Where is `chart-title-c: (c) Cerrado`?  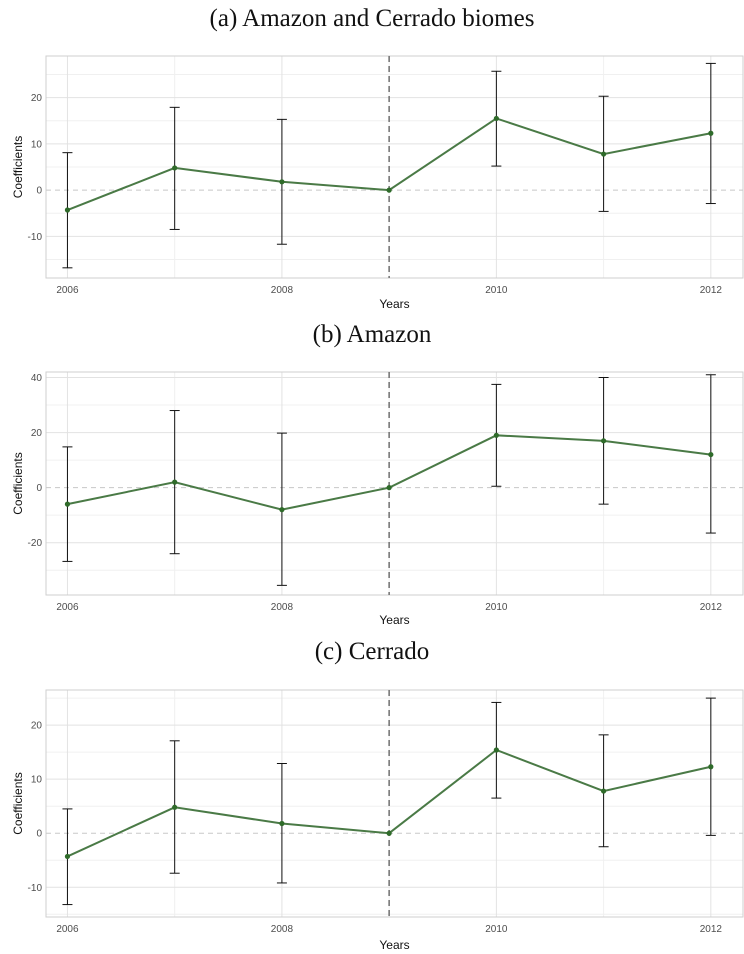 chart-title-c: (c) Cerrado is located at coordinates (372, 651).